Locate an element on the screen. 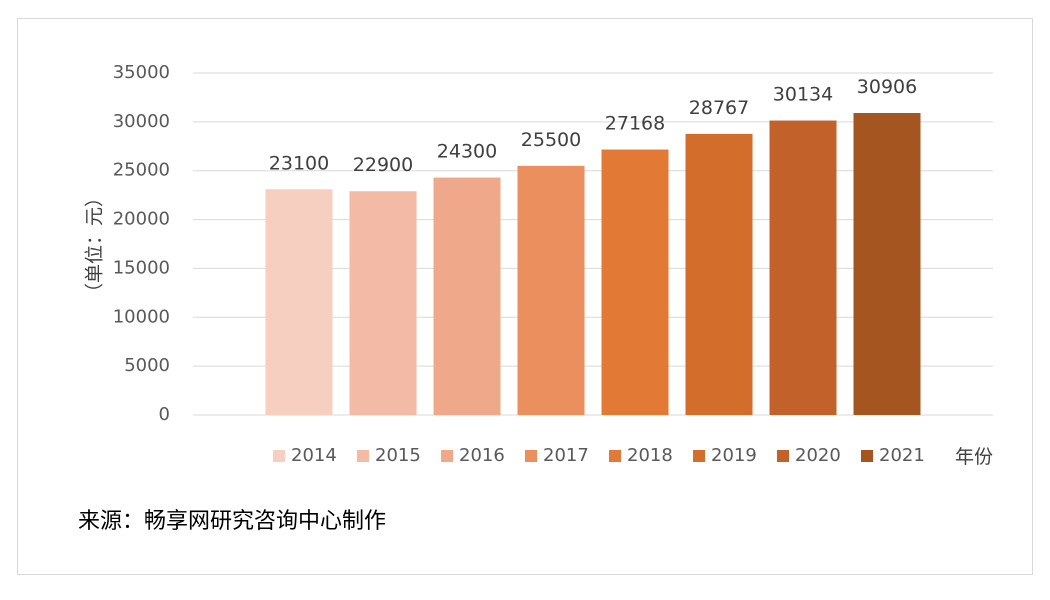 The image size is (1050, 600). data-label-2015: 22900 is located at coordinates (383, 165).